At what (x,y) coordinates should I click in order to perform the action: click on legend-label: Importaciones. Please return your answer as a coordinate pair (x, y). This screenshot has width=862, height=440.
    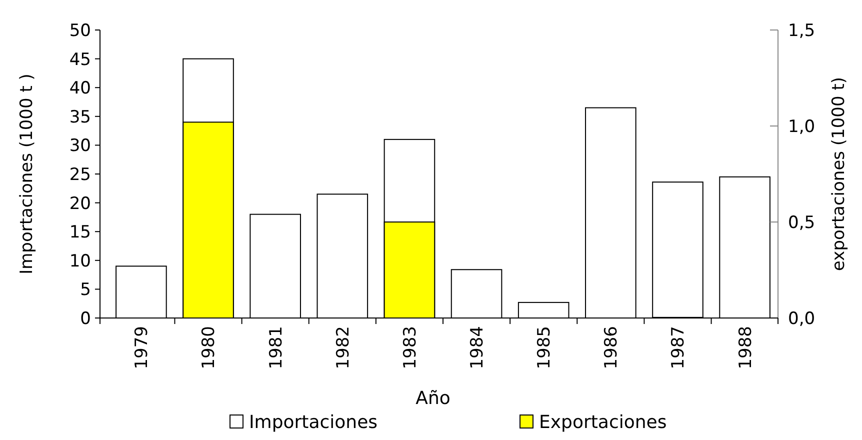
    Looking at the image, I should click on (313, 422).